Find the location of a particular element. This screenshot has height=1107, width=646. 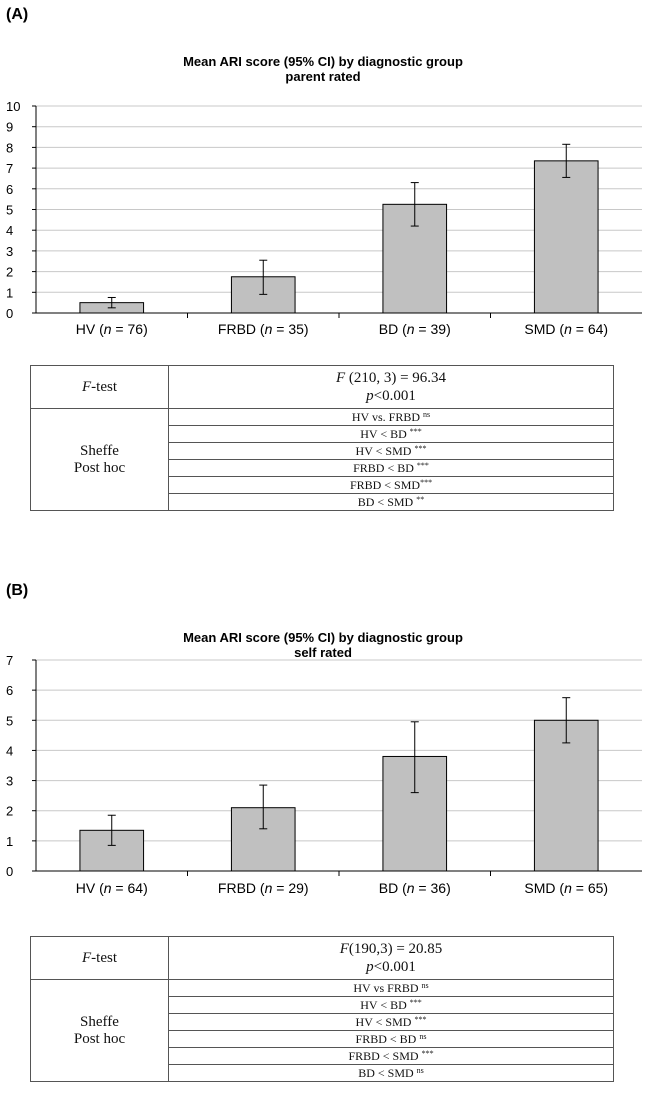

comparison-row: FRBD < BD *** is located at coordinates (391, 468).